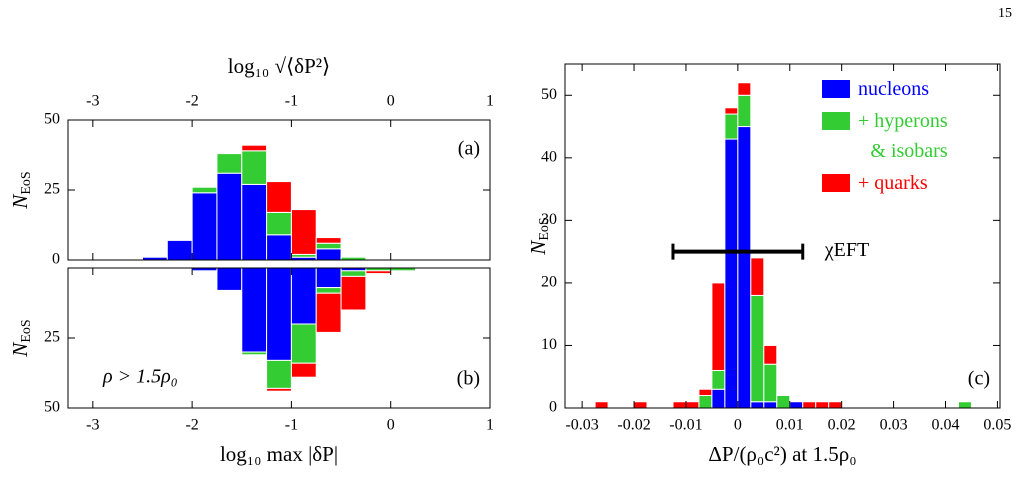 The width and height of the screenshot is (1028, 478). What do you see at coordinates (979, 379) in the screenshot?
I see `panel-label: (c)` at bounding box center [979, 379].